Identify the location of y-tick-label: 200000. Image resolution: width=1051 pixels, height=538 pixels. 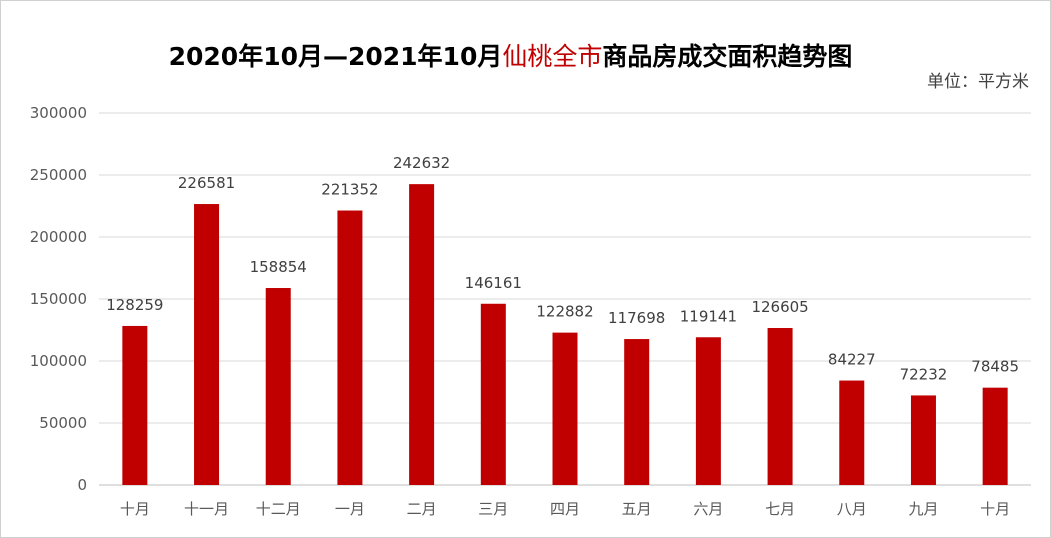
(58, 237).